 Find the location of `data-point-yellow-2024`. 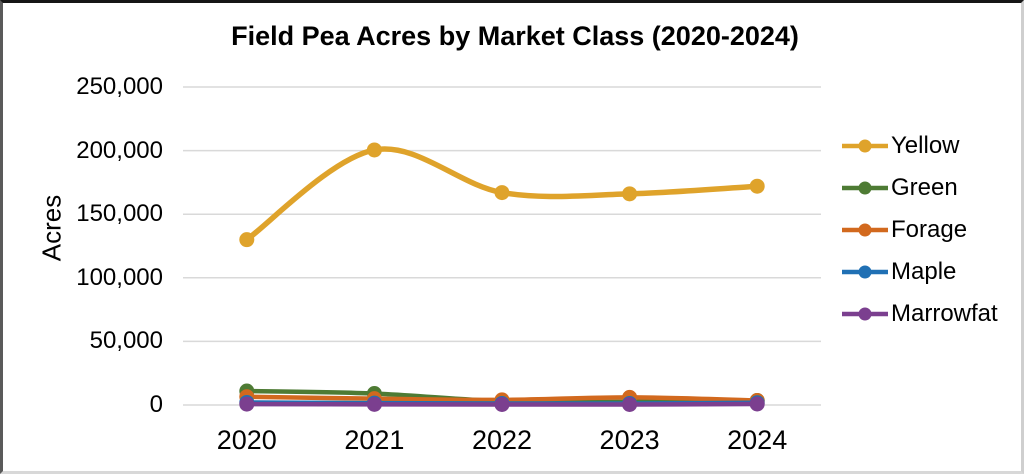

data-point-yellow-2024 is located at coordinates (757, 186).